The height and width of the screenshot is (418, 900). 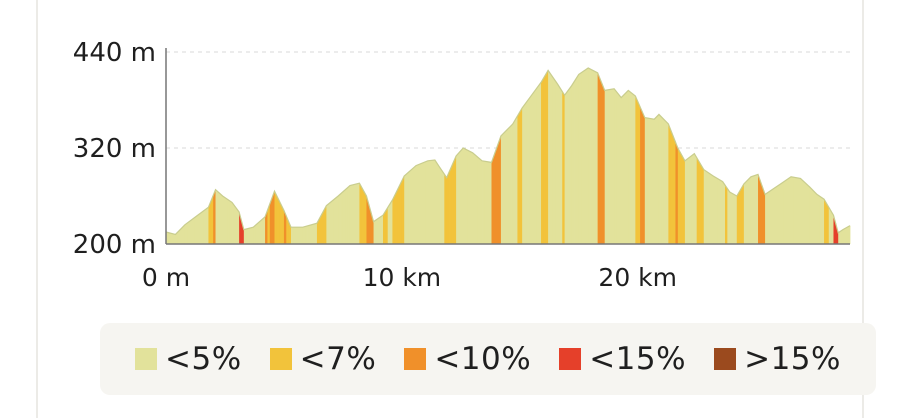 I want to click on legend-item: <10%, so click(x=467, y=359).